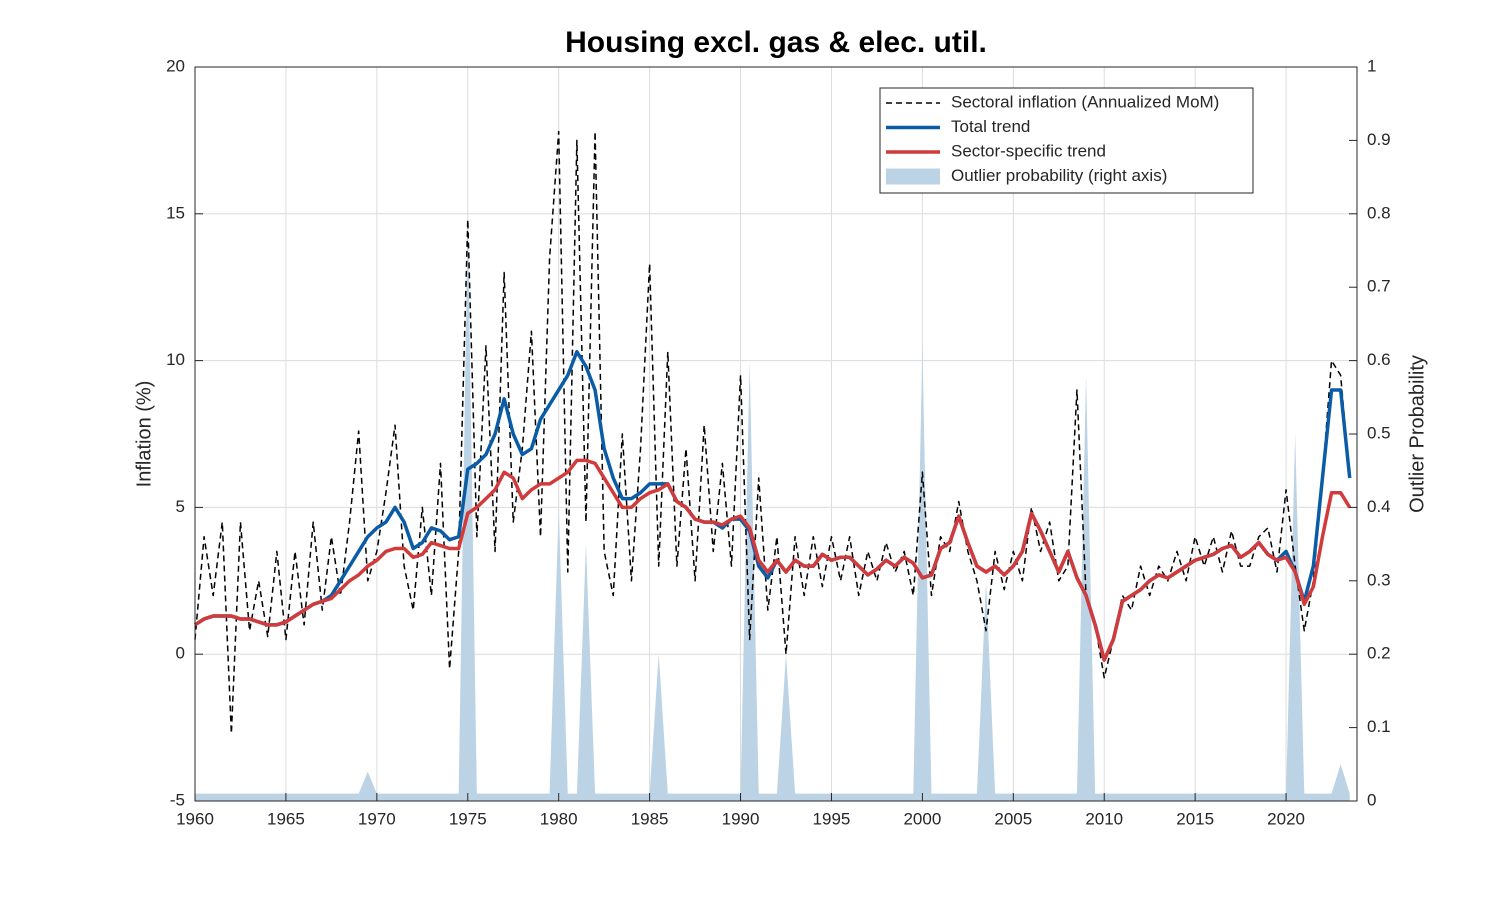  What do you see at coordinates (180, 653) in the screenshot?
I see `y-tick-label: 0` at bounding box center [180, 653].